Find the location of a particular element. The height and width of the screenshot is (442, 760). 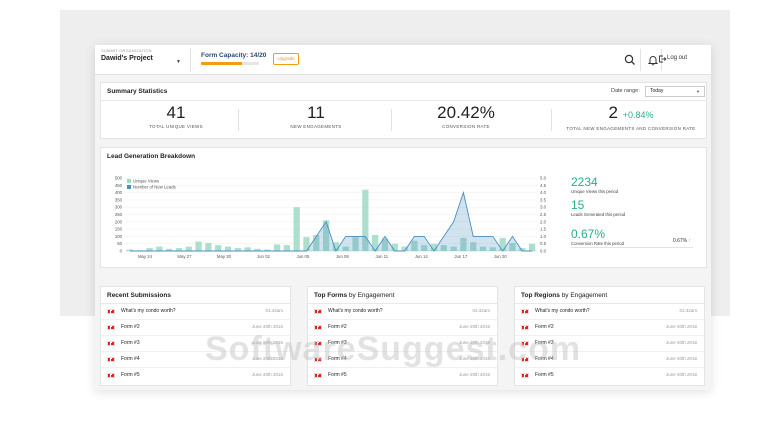

views-period-value: 2234 is located at coordinates (584, 182).